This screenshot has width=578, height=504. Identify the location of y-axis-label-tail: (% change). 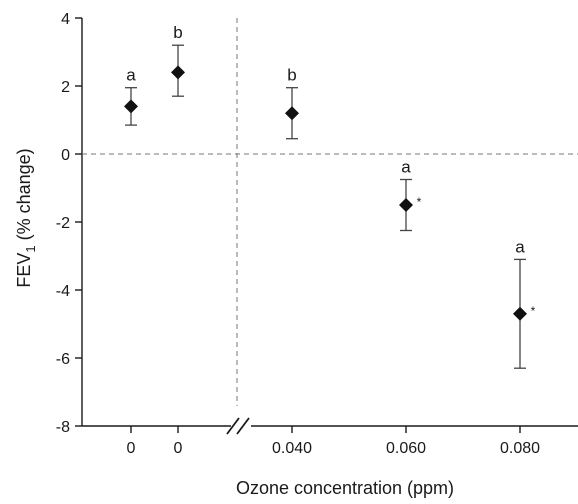
(24, 196).